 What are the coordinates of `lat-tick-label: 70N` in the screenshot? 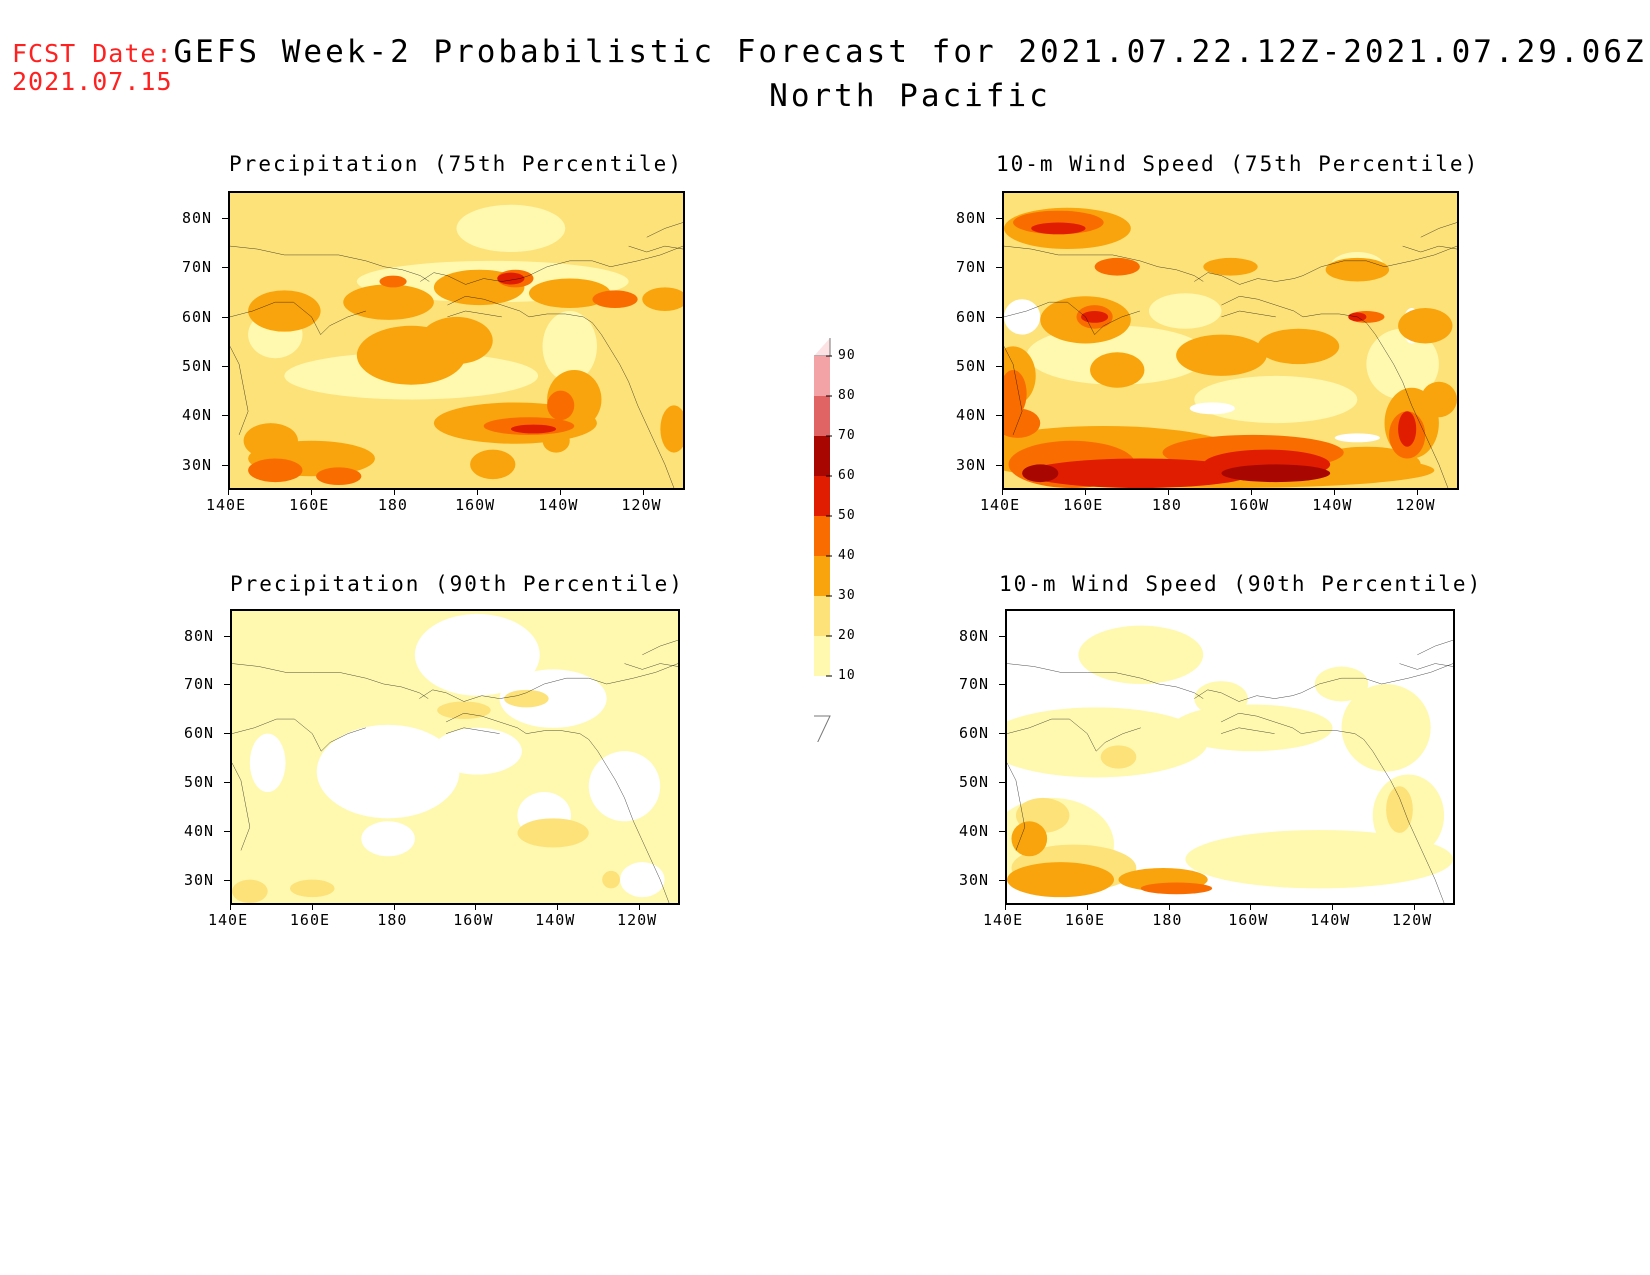 It's located at (197, 267).